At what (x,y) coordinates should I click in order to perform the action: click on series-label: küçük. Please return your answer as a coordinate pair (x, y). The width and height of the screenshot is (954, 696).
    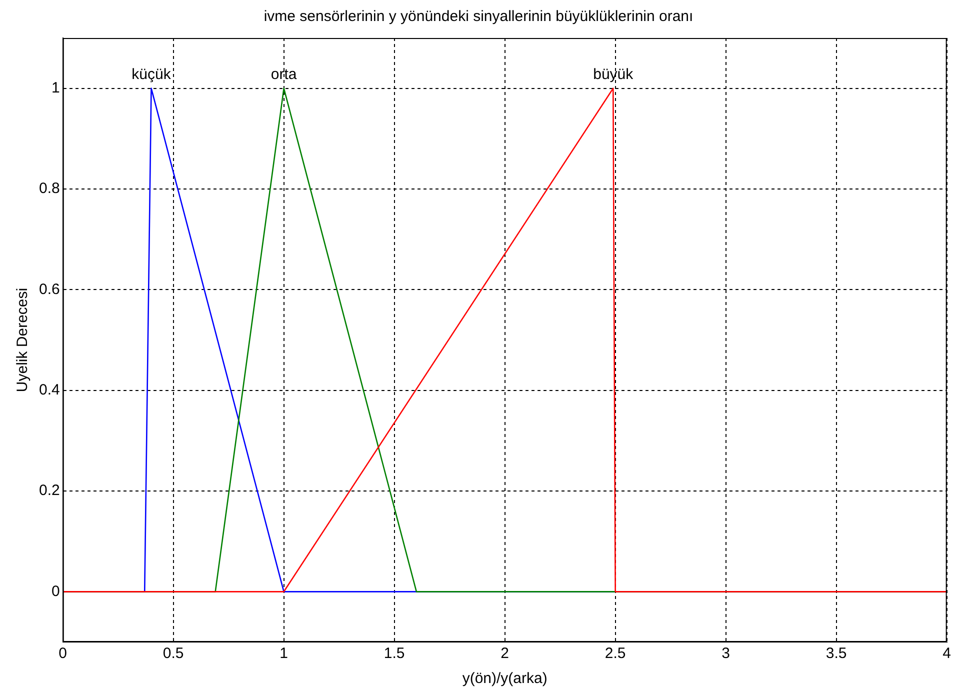
    Looking at the image, I should click on (152, 74).